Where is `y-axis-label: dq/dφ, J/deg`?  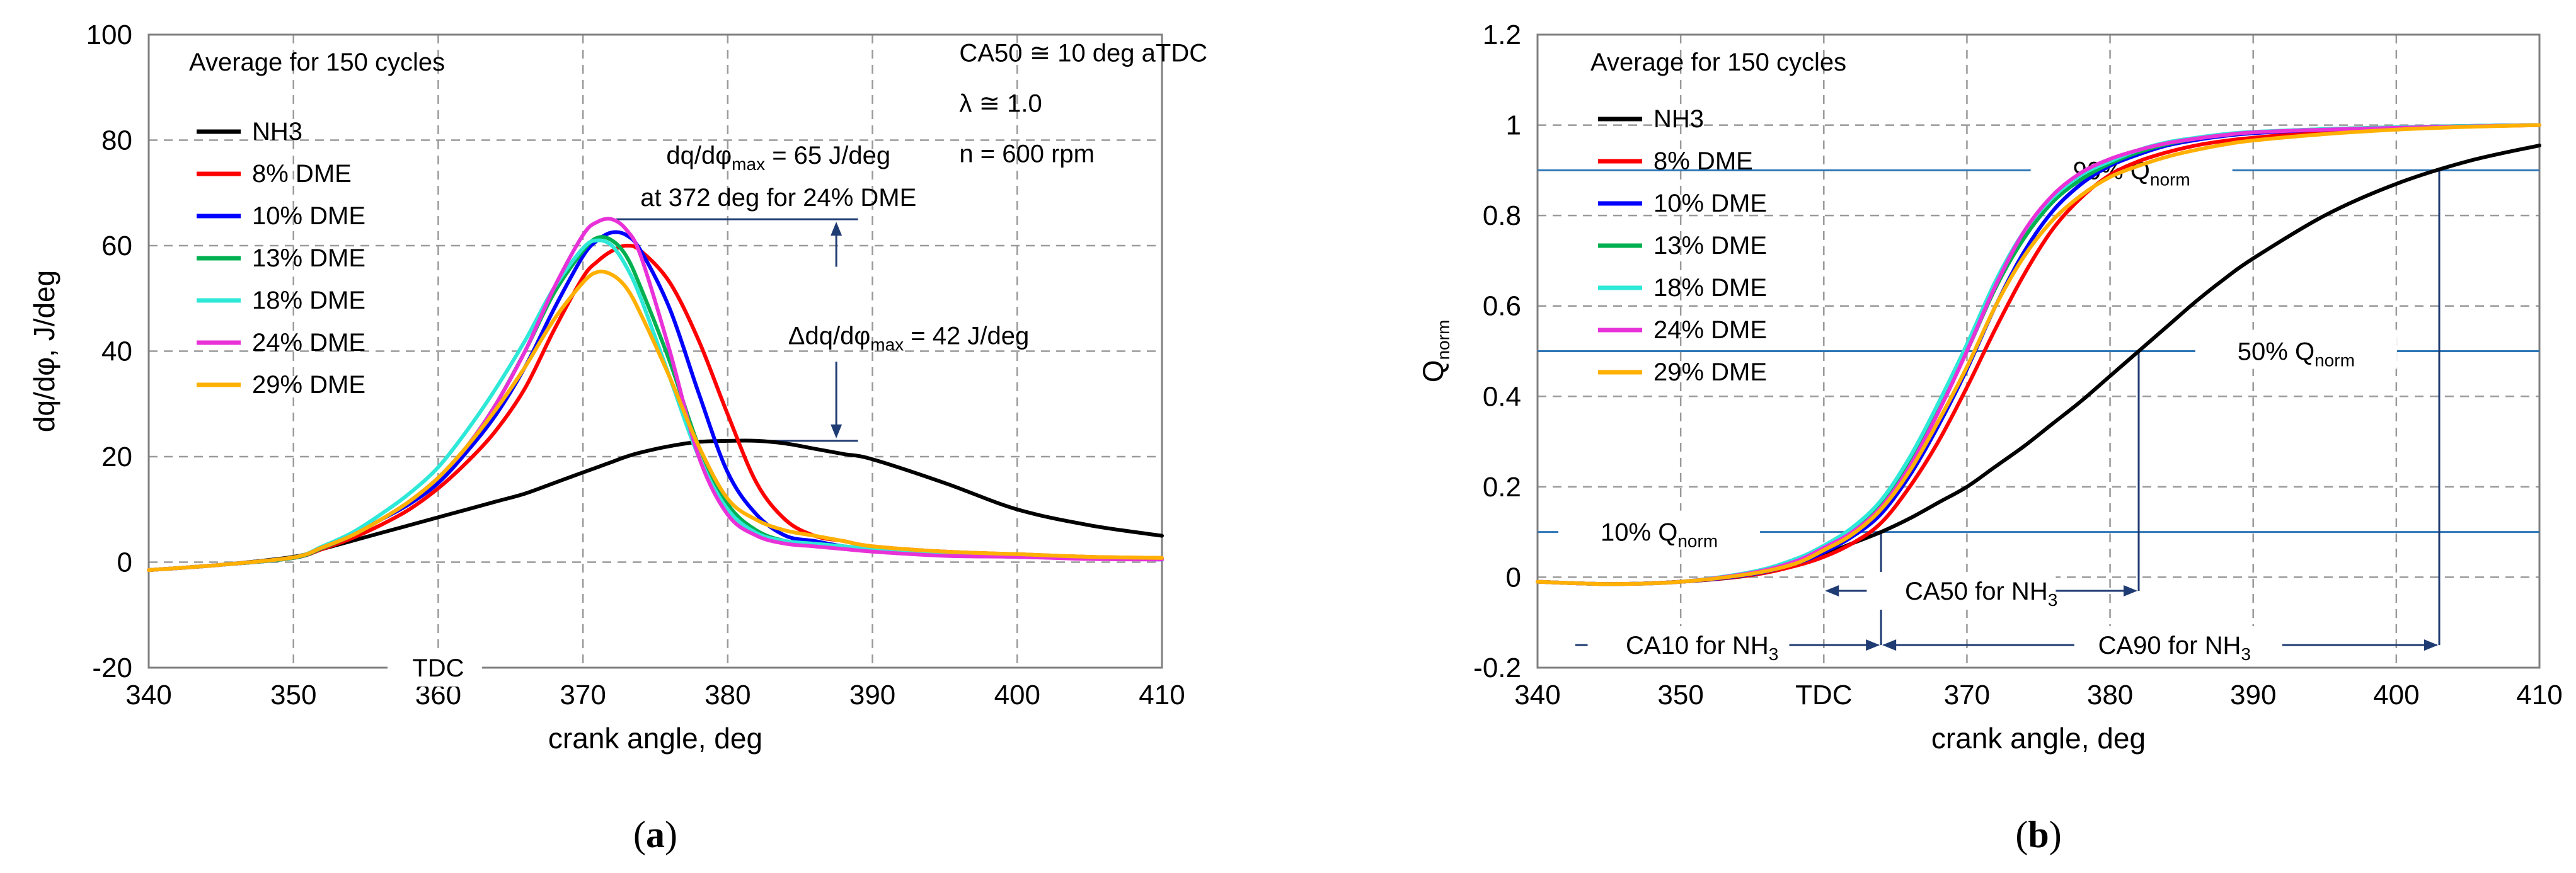
y-axis-label: dq/dφ, J/deg is located at coordinates (44, 351).